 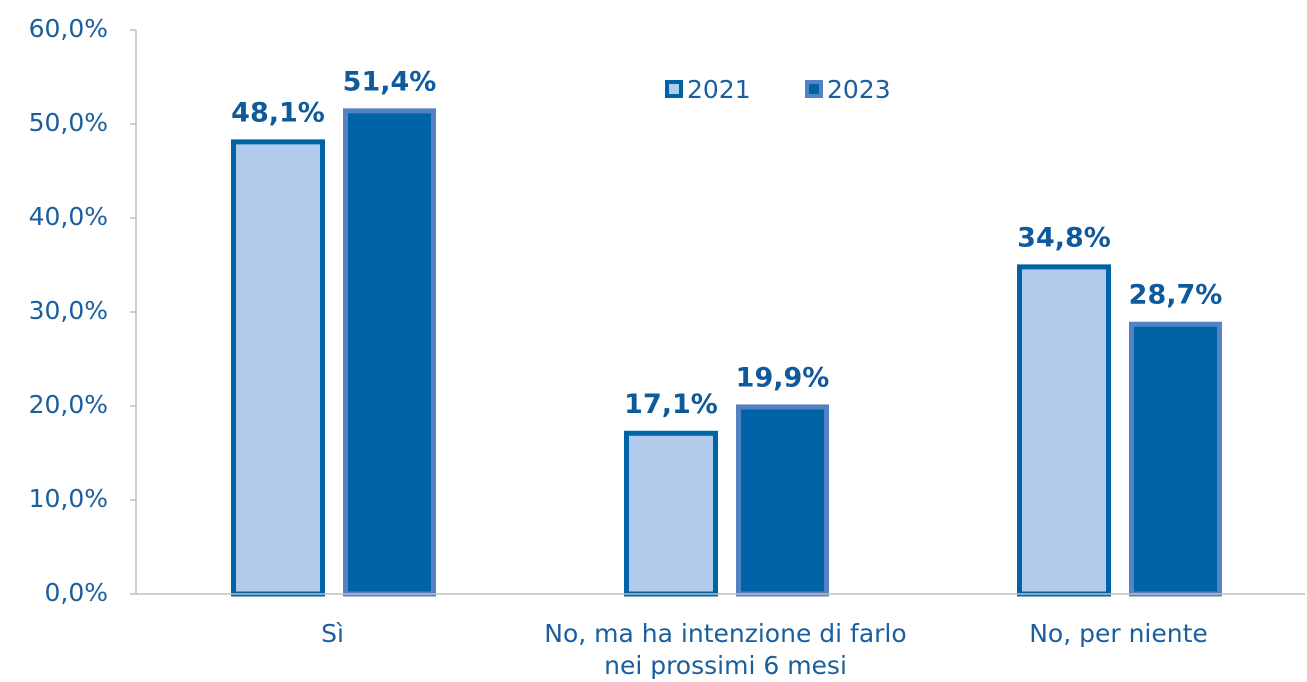 What do you see at coordinates (278, 112) in the screenshot?
I see `data-label: 48,1%` at bounding box center [278, 112].